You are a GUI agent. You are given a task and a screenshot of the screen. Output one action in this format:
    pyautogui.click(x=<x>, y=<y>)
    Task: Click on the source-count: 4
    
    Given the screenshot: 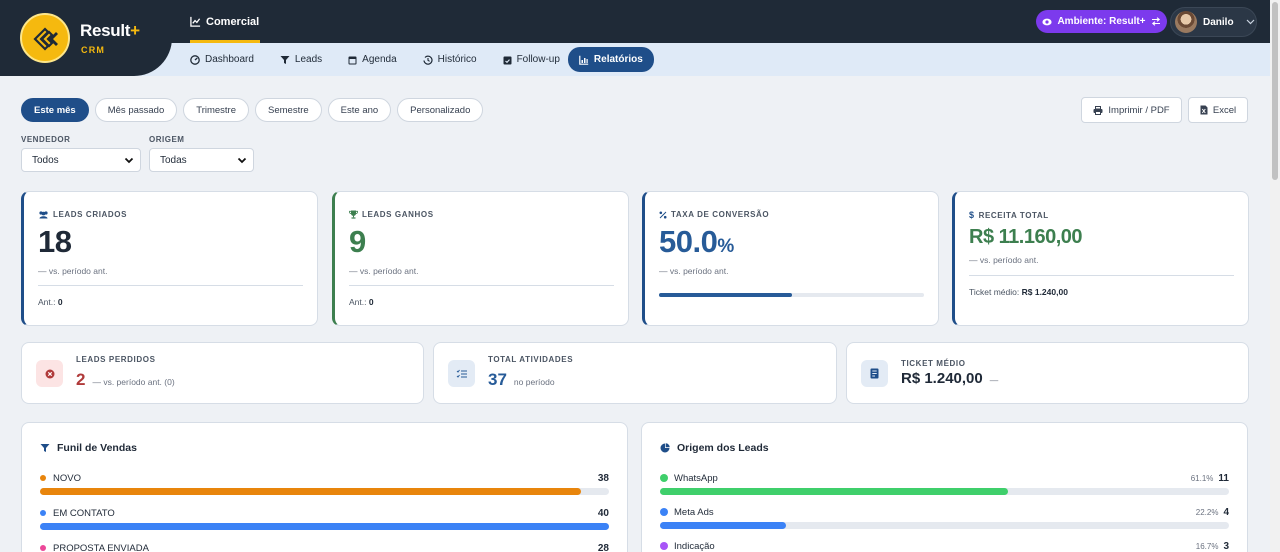 What is the action you would take?
    pyautogui.click(x=1226, y=512)
    